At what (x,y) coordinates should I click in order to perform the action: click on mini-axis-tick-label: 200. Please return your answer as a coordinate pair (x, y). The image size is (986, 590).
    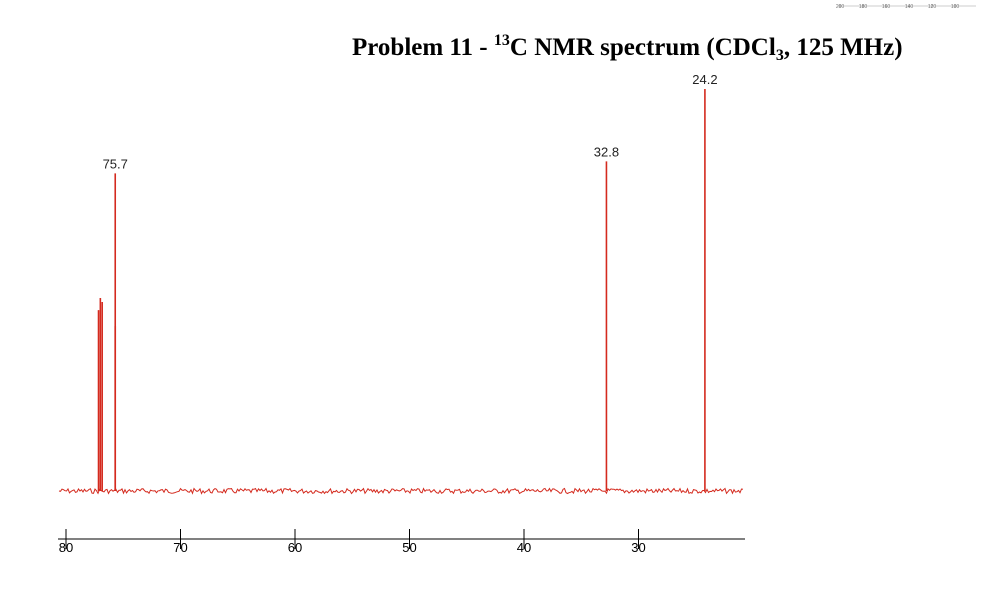
    Looking at the image, I should click on (840, 7).